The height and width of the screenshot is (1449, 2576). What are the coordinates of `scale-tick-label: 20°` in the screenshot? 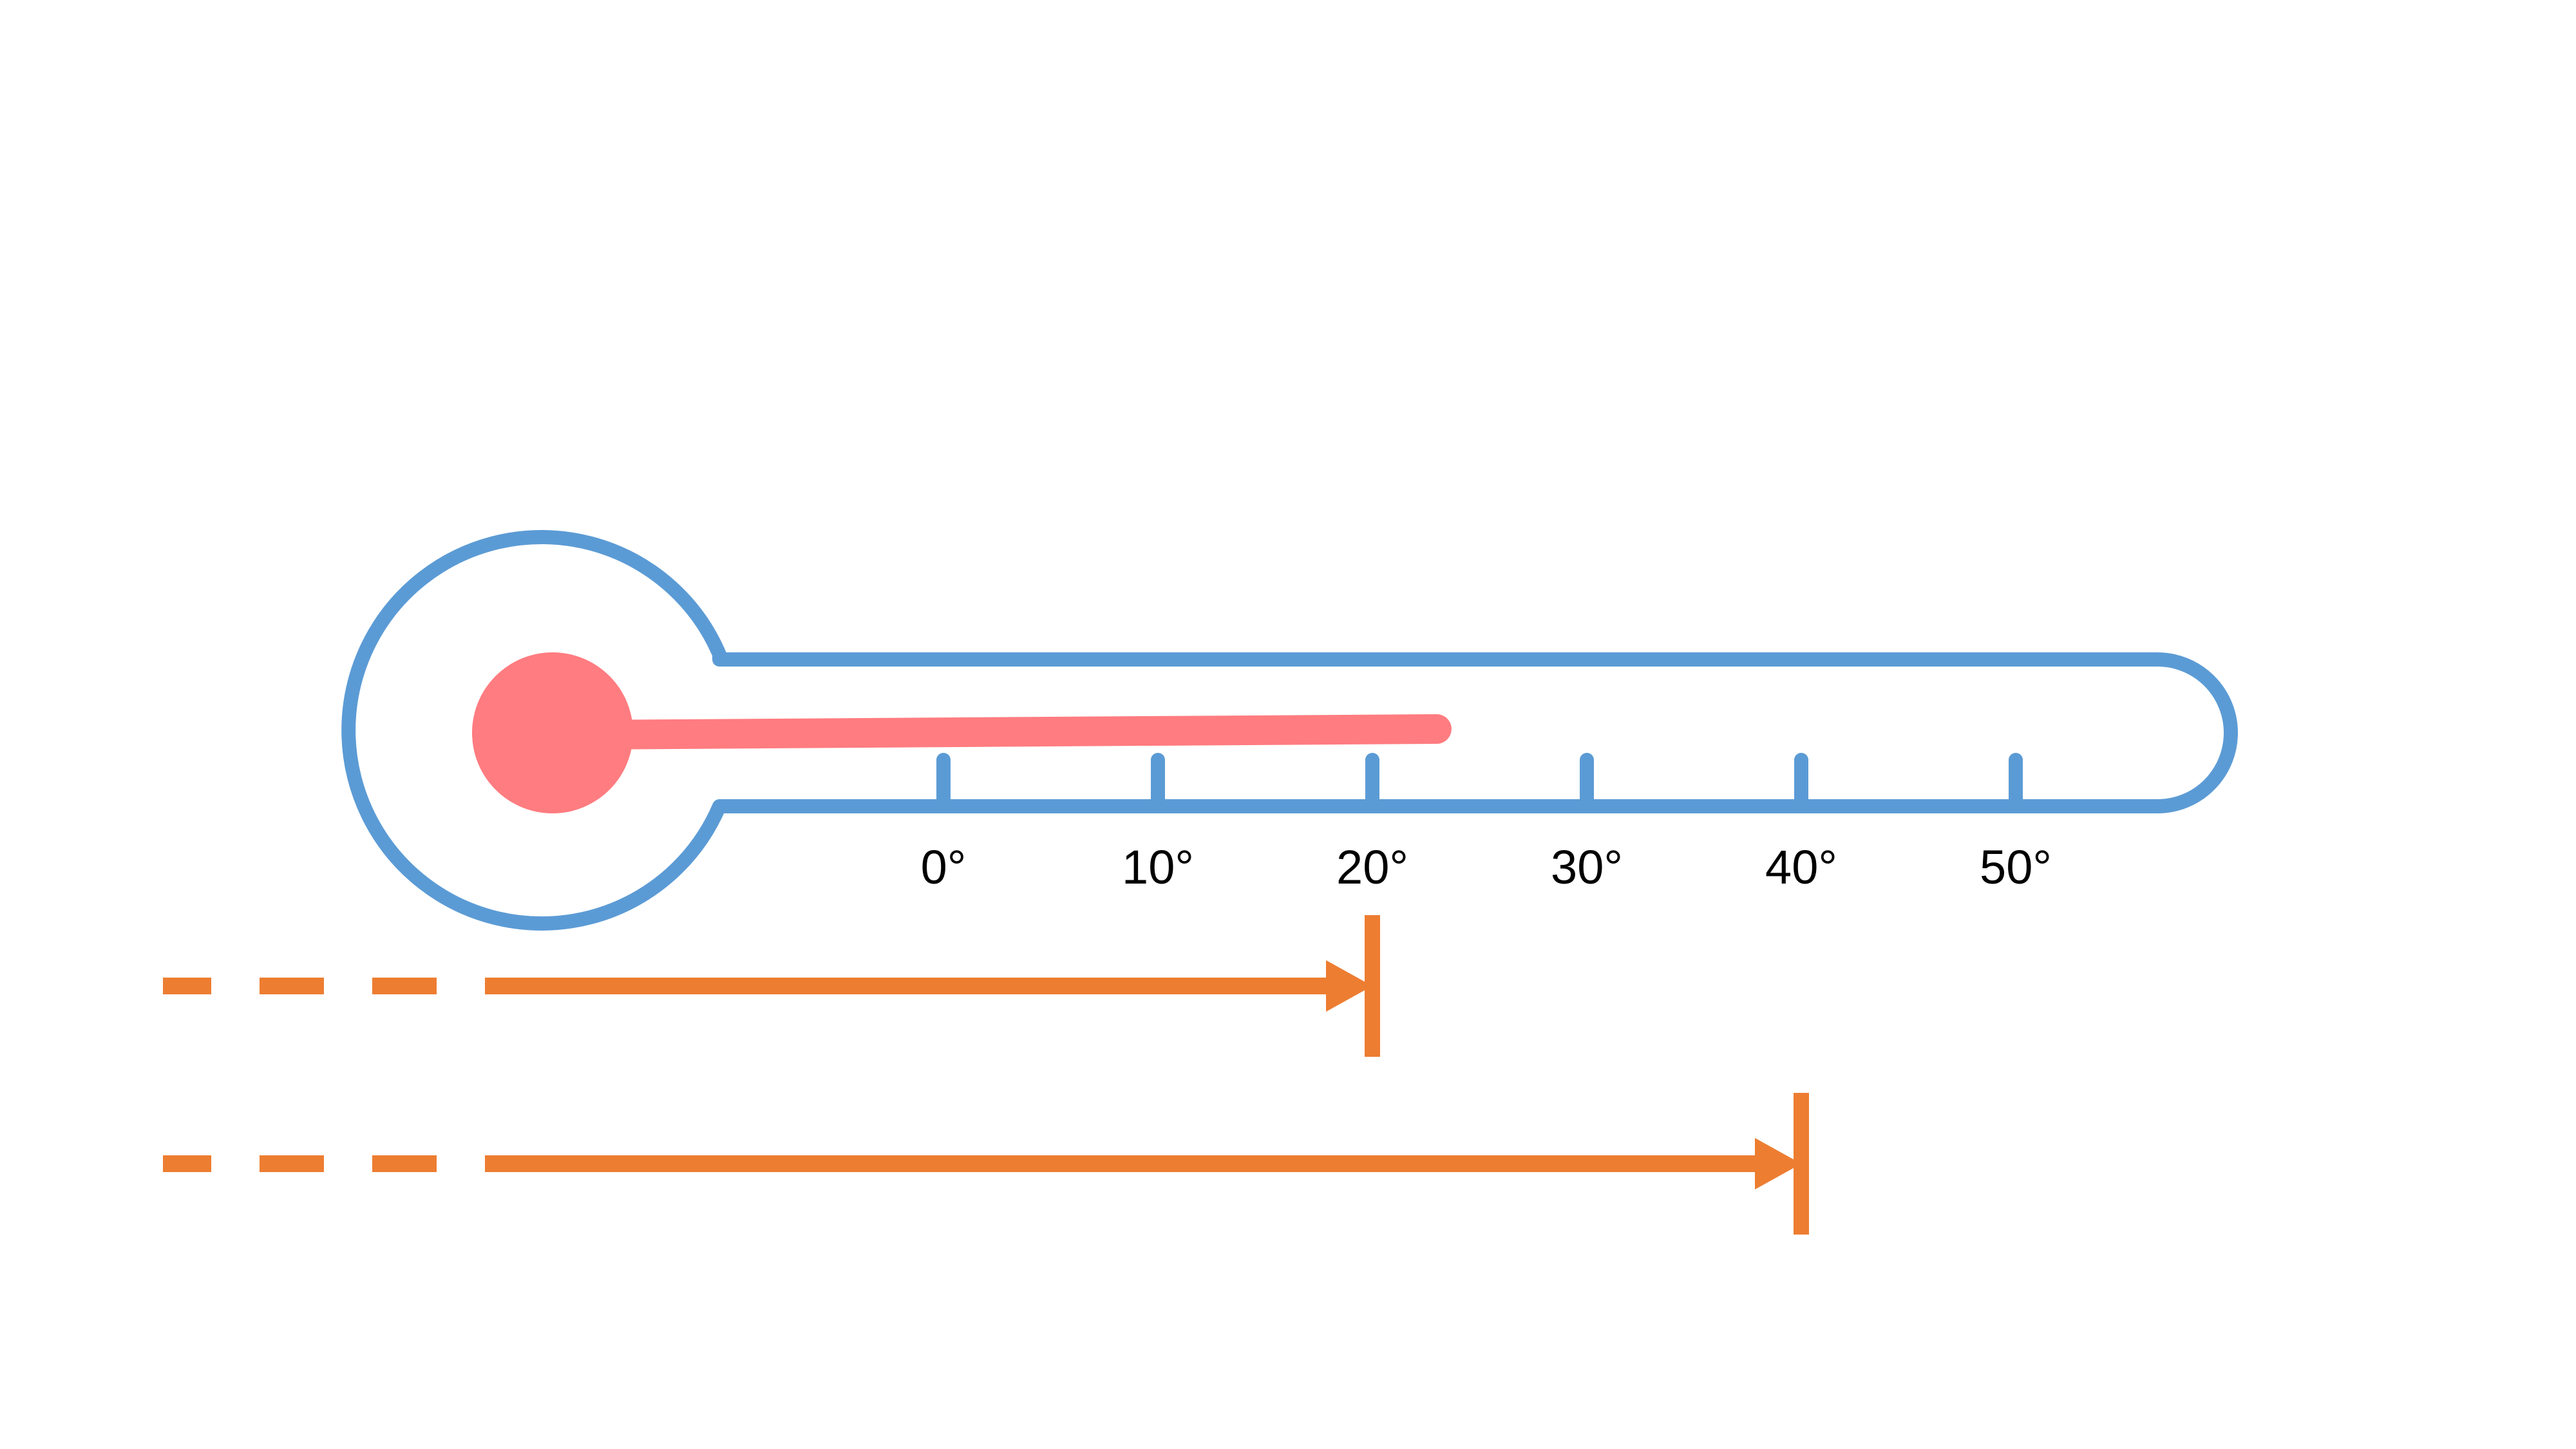 It's located at (1372, 867).